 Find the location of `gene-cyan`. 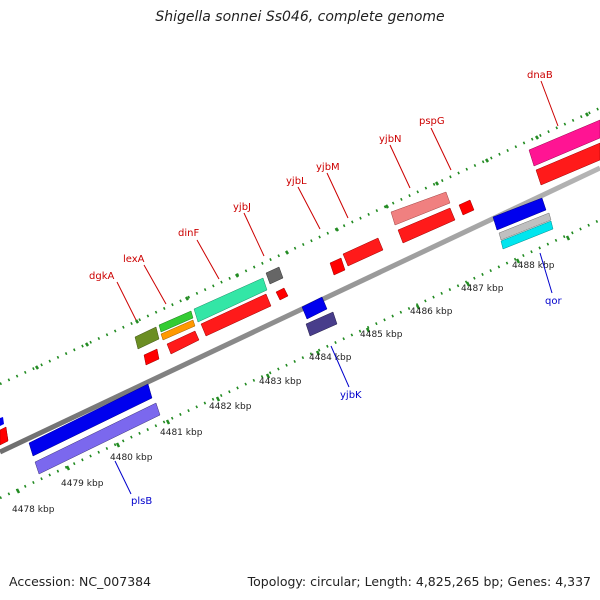

gene-cyan is located at coordinates (527, 235).